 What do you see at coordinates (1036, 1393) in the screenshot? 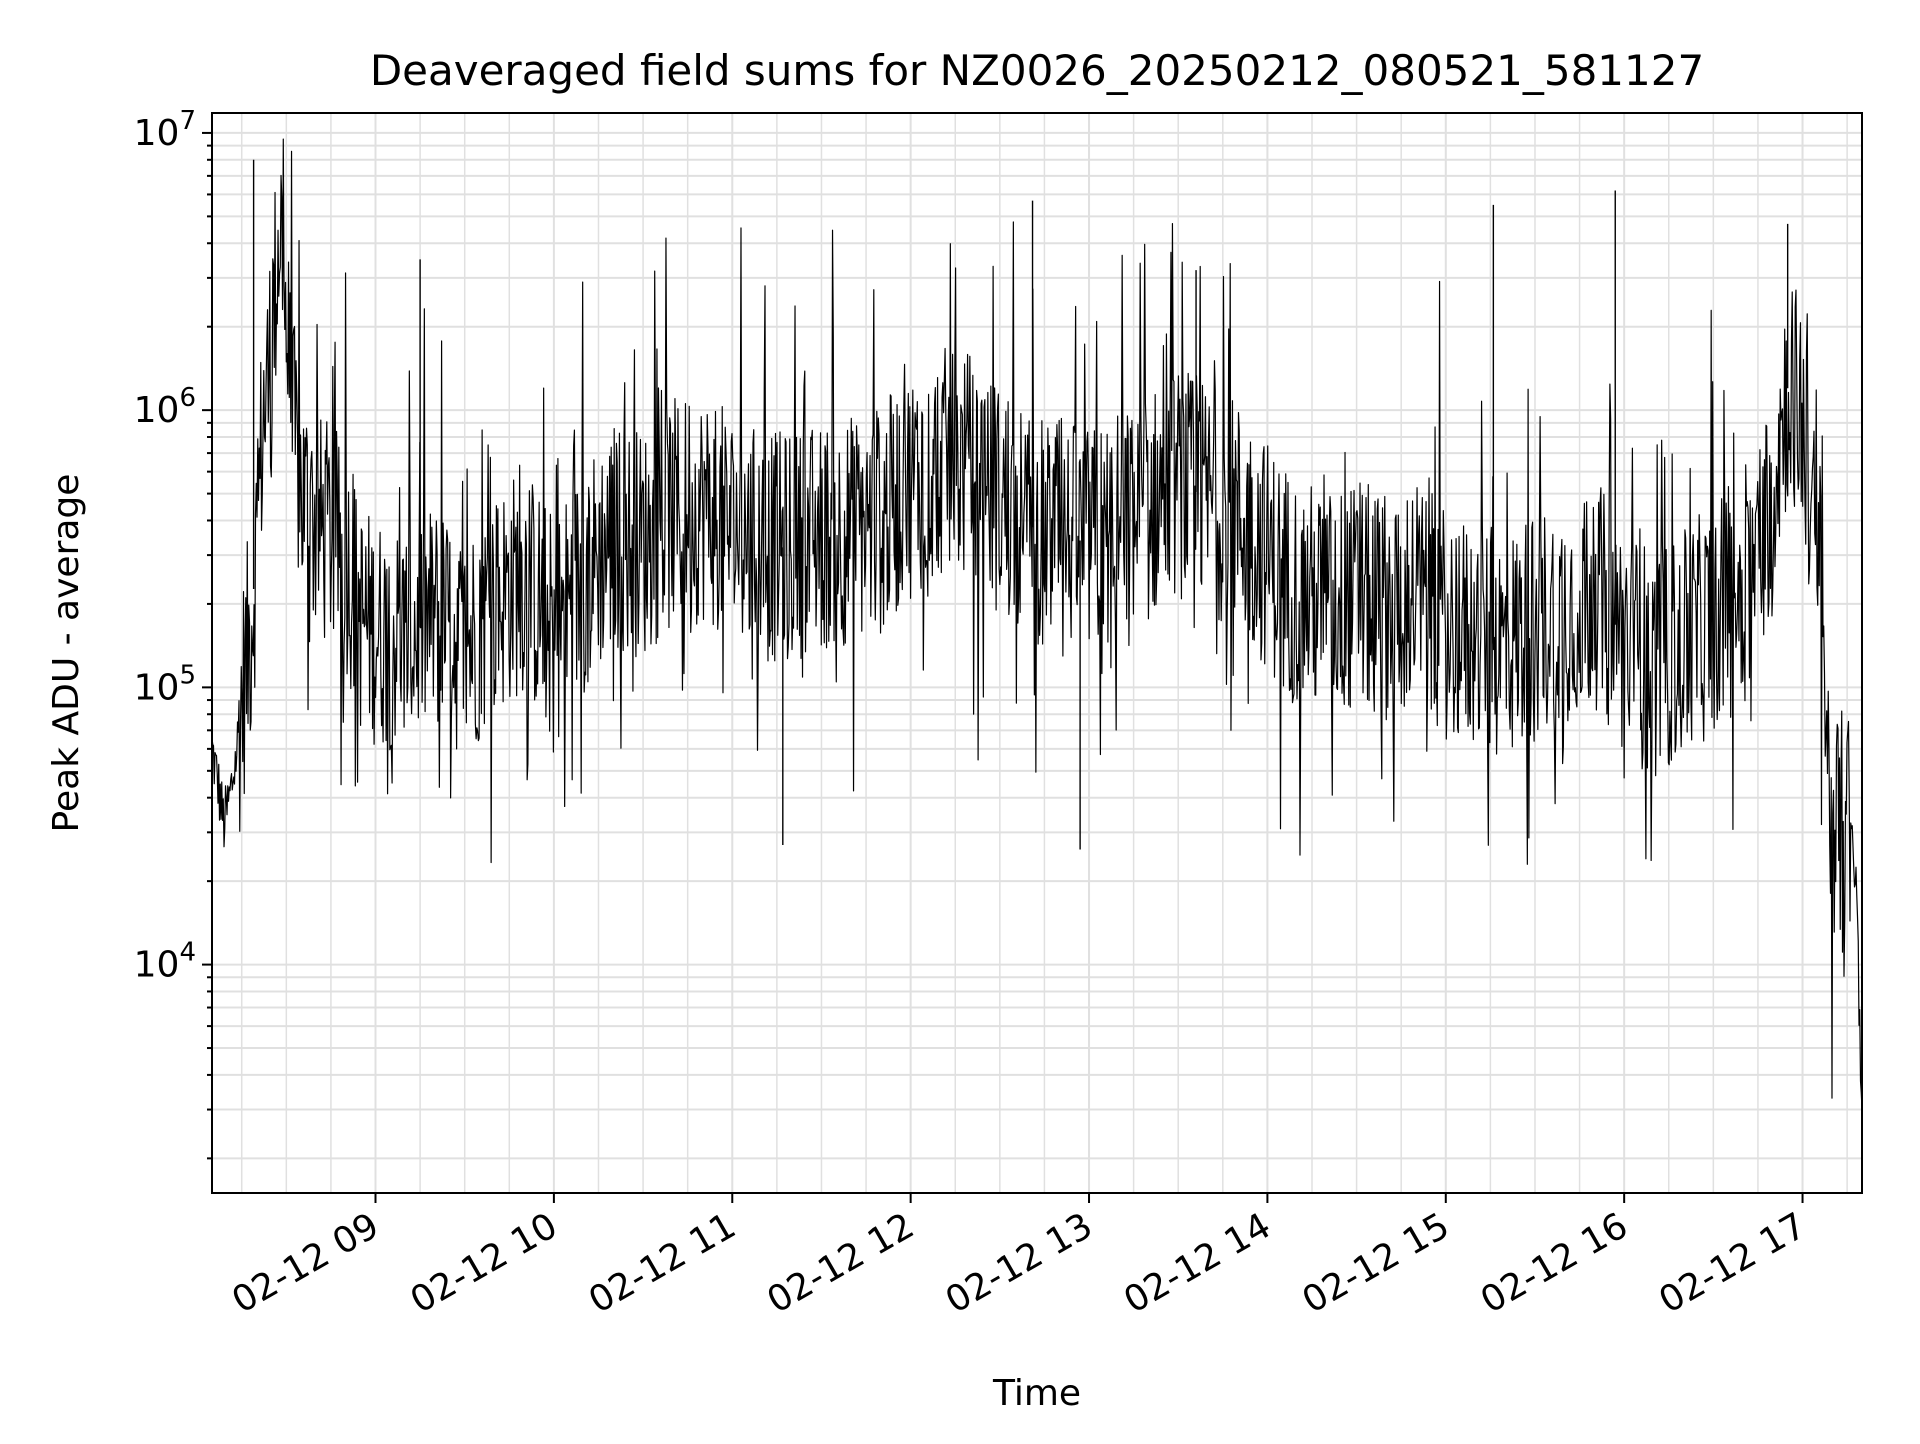
I see `x-axis-label: Time` at bounding box center [1036, 1393].